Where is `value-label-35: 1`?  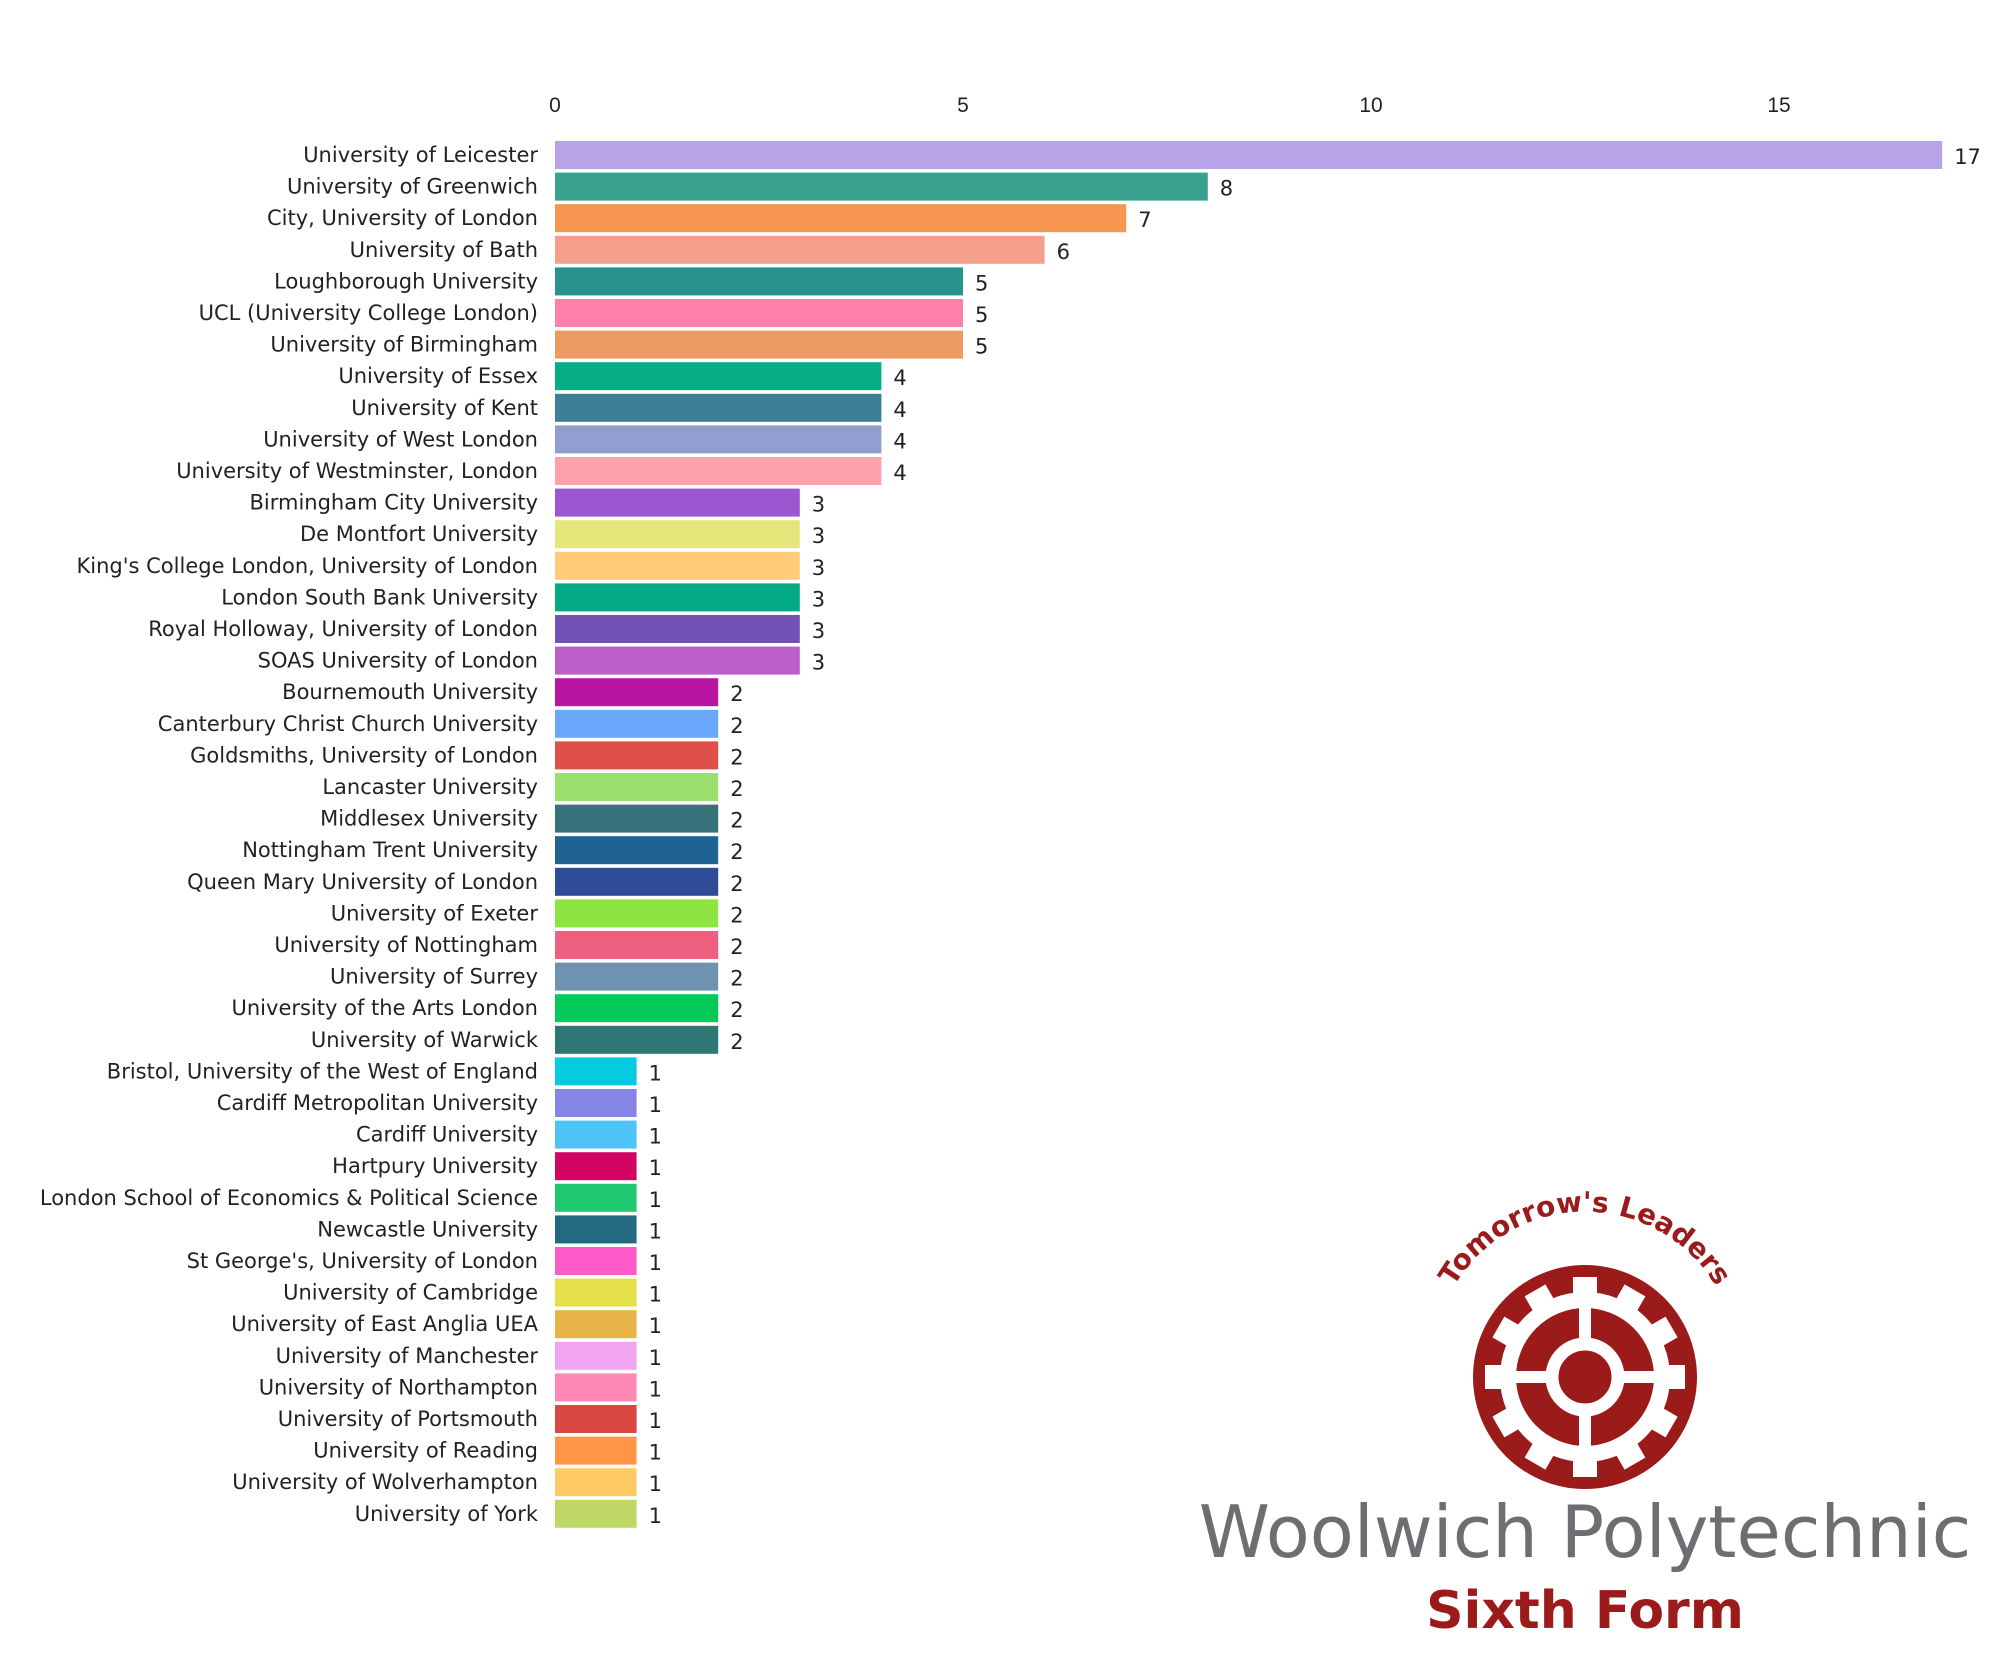 value-label-35: 1 is located at coordinates (655, 1263).